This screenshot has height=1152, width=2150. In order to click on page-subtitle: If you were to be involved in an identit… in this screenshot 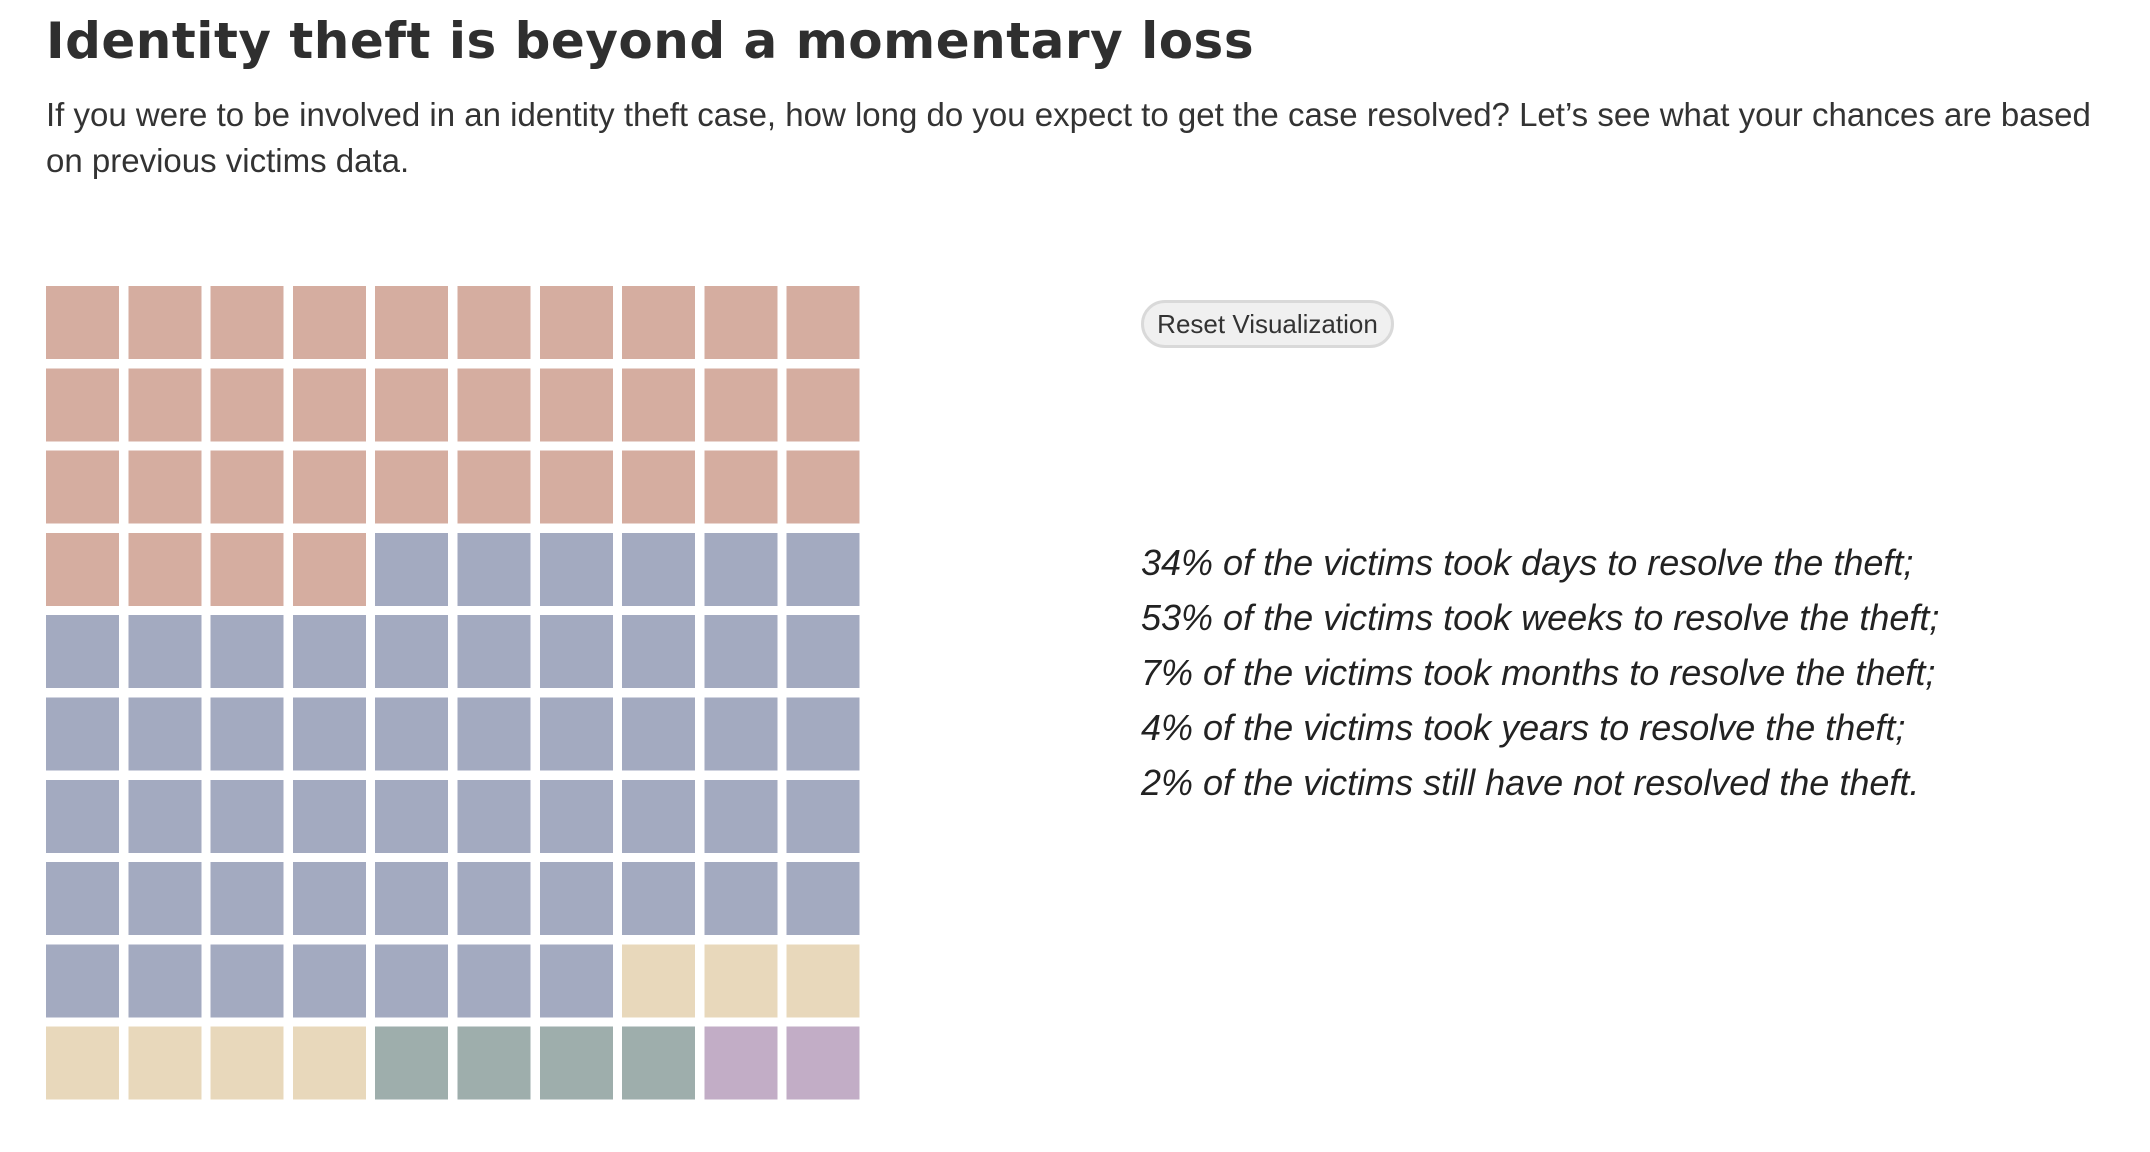, I will do `click(1068, 137)`.